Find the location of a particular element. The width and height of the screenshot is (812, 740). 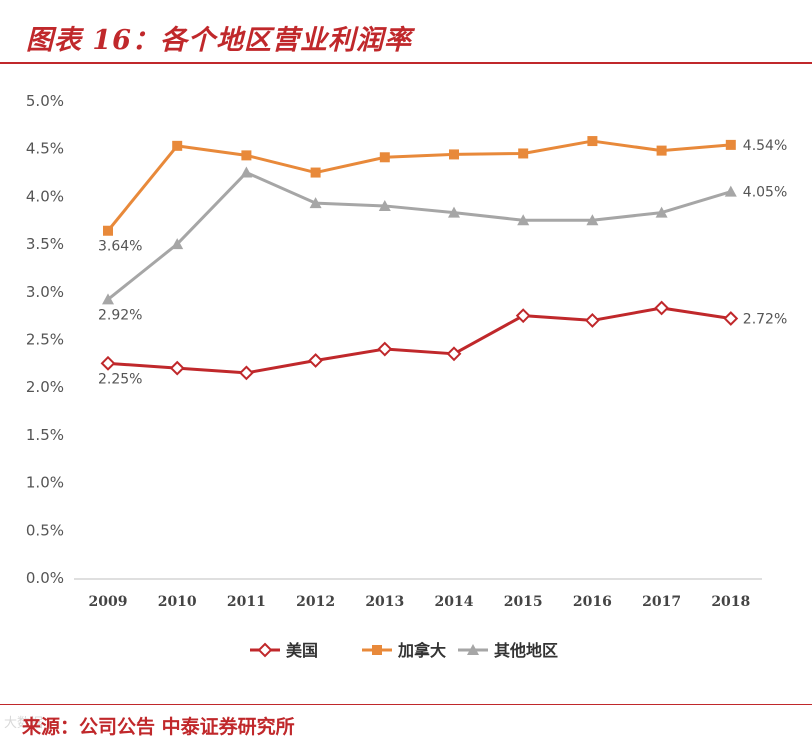

series-line-us is located at coordinates (419, 340).